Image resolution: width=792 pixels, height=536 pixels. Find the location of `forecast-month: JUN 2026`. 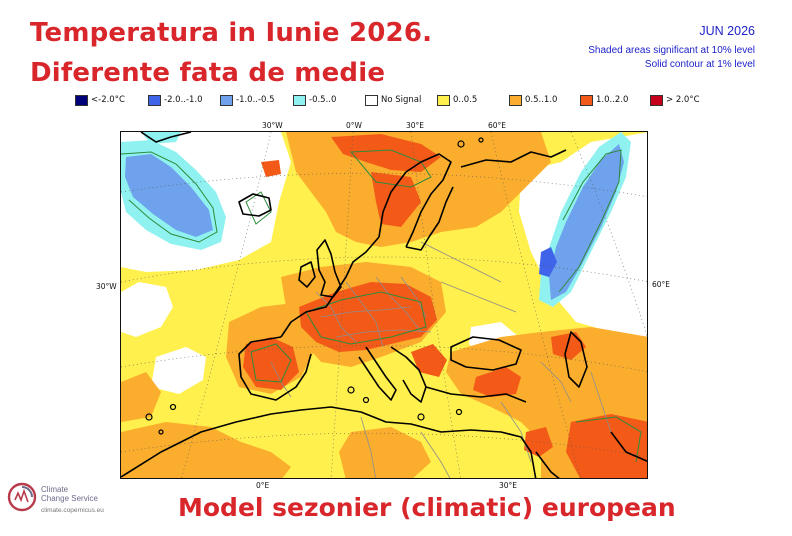

forecast-month: JUN 2026 is located at coordinates (727, 31).